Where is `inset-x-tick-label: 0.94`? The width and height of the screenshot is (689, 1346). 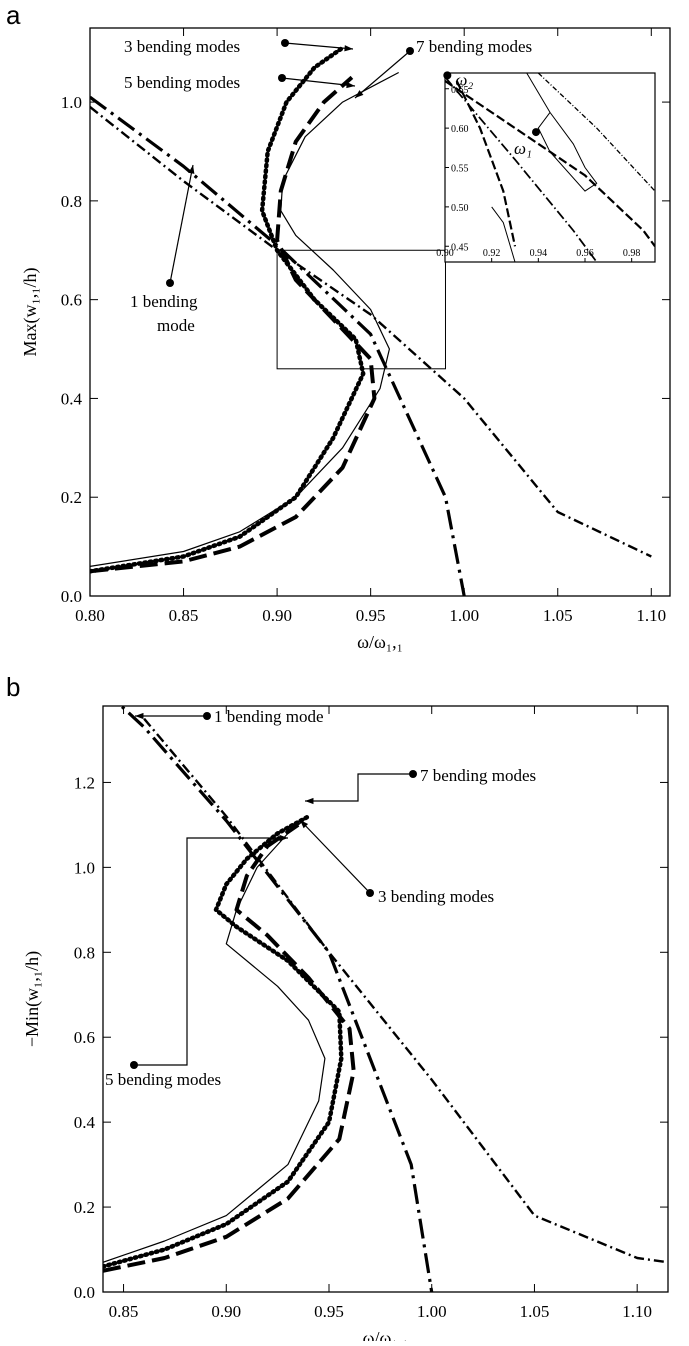
inset-x-tick-label: 0.94 is located at coordinates (539, 253).